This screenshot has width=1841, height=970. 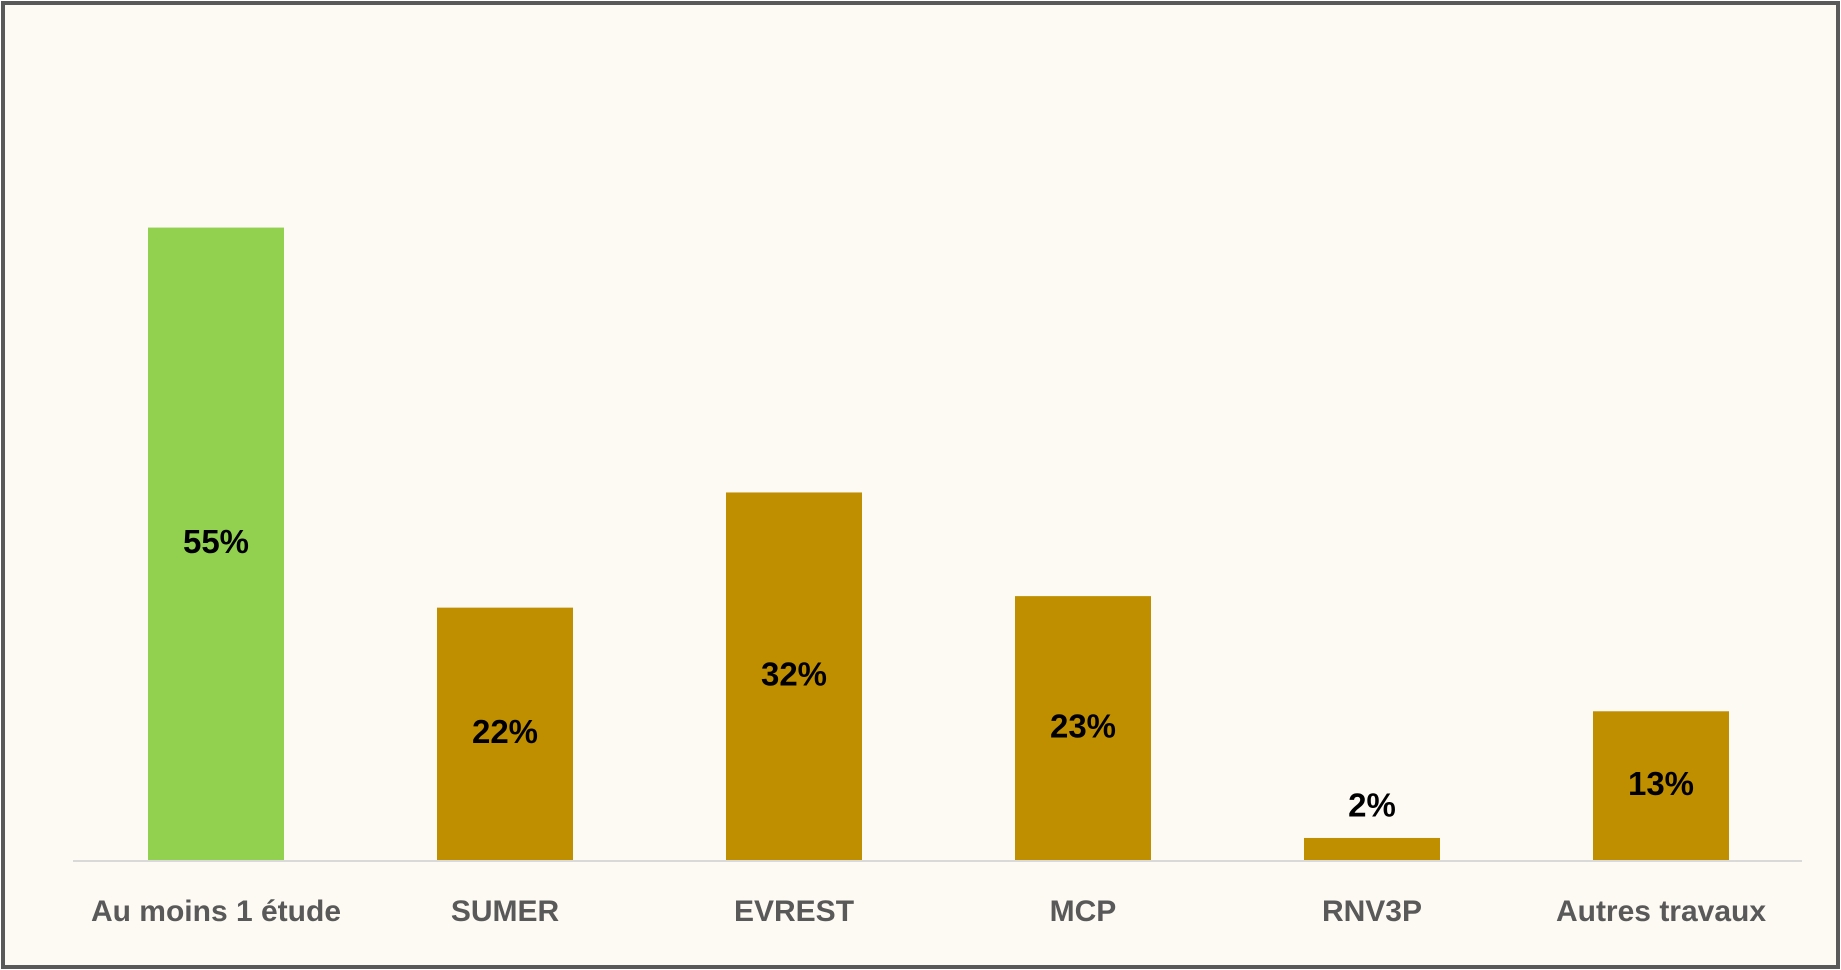 I want to click on x-tick-label: RNV3P, so click(x=1372, y=911).